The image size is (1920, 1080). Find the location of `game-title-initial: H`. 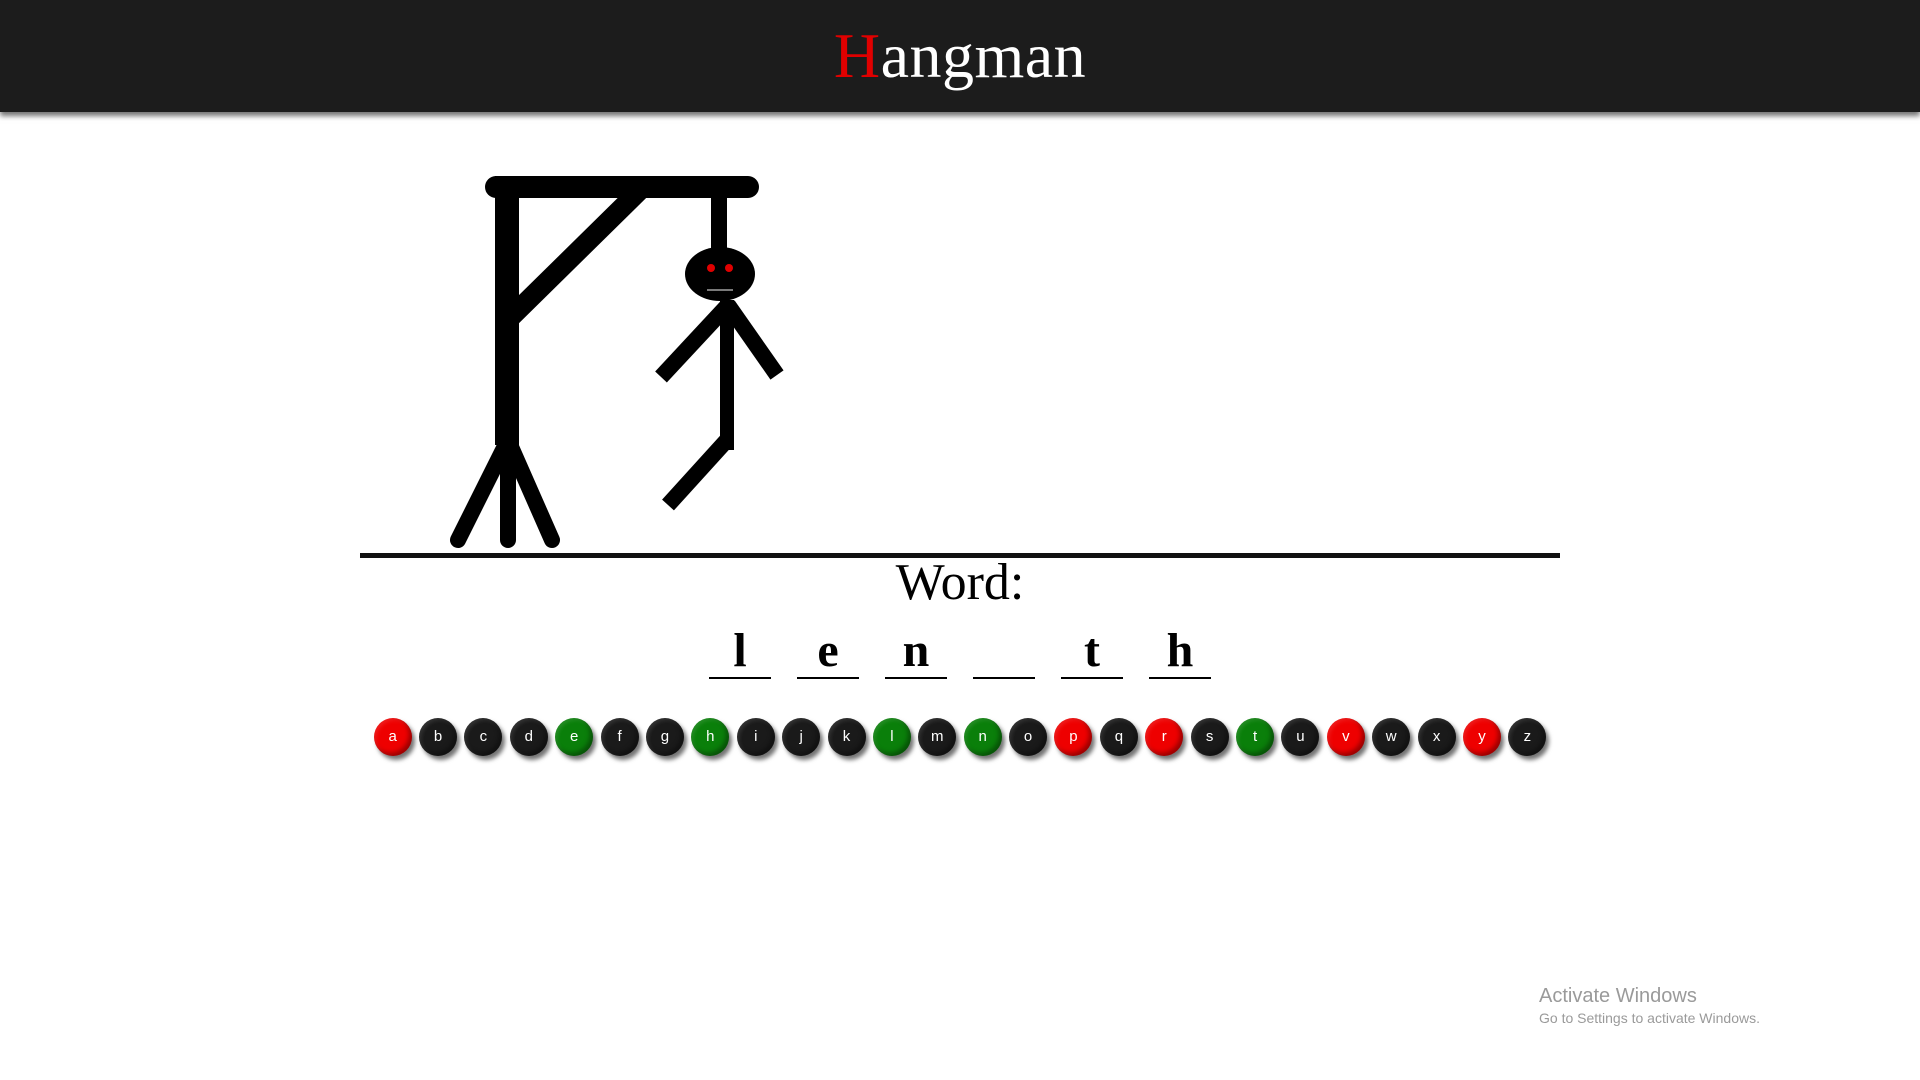

game-title-initial: H is located at coordinates (857, 55).